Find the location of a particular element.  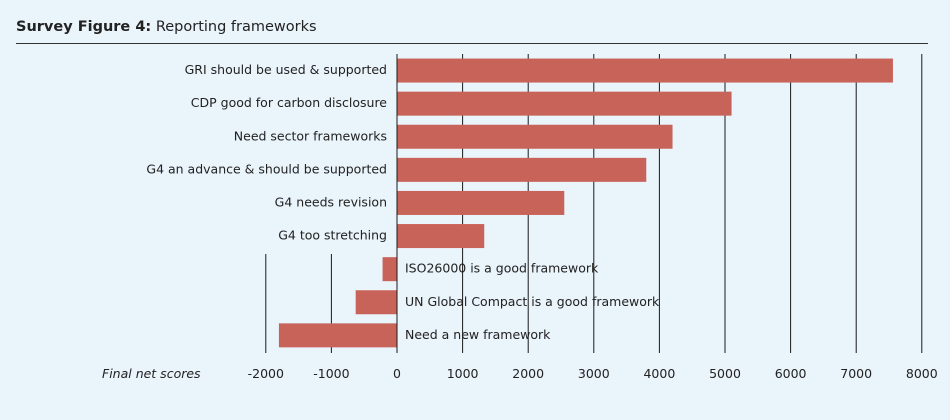

category-label: G4 too stretching is located at coordinates (332, 235).